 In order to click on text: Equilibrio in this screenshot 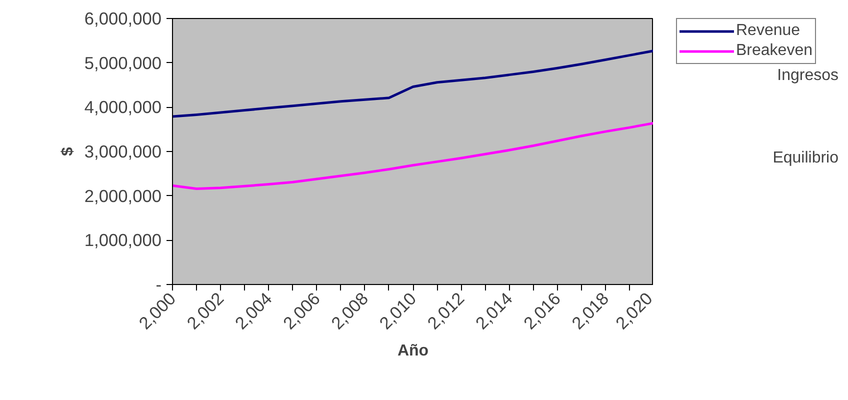, I will do `click(805, 158)`.